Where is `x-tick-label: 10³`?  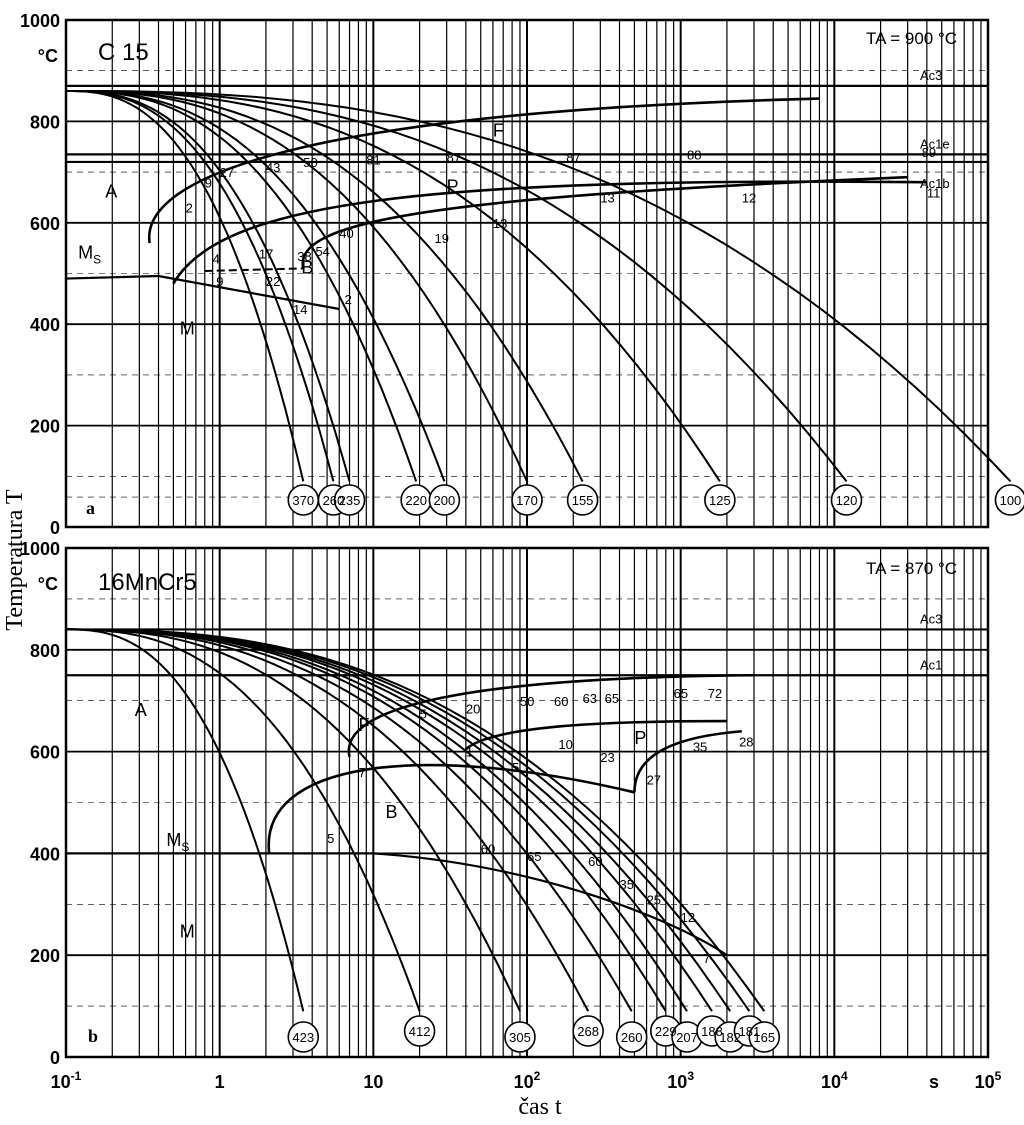 x-tick-label: 10³ is located at coordinates (680, 1080).